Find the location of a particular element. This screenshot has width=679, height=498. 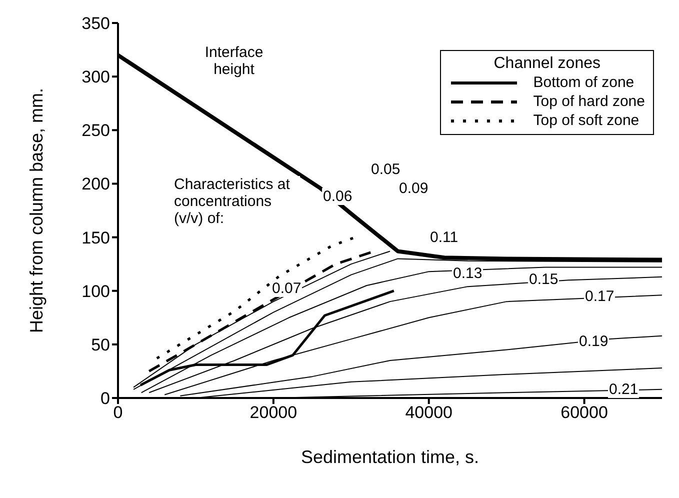

annotation: 0.17 is located at coordinates (600, 296).